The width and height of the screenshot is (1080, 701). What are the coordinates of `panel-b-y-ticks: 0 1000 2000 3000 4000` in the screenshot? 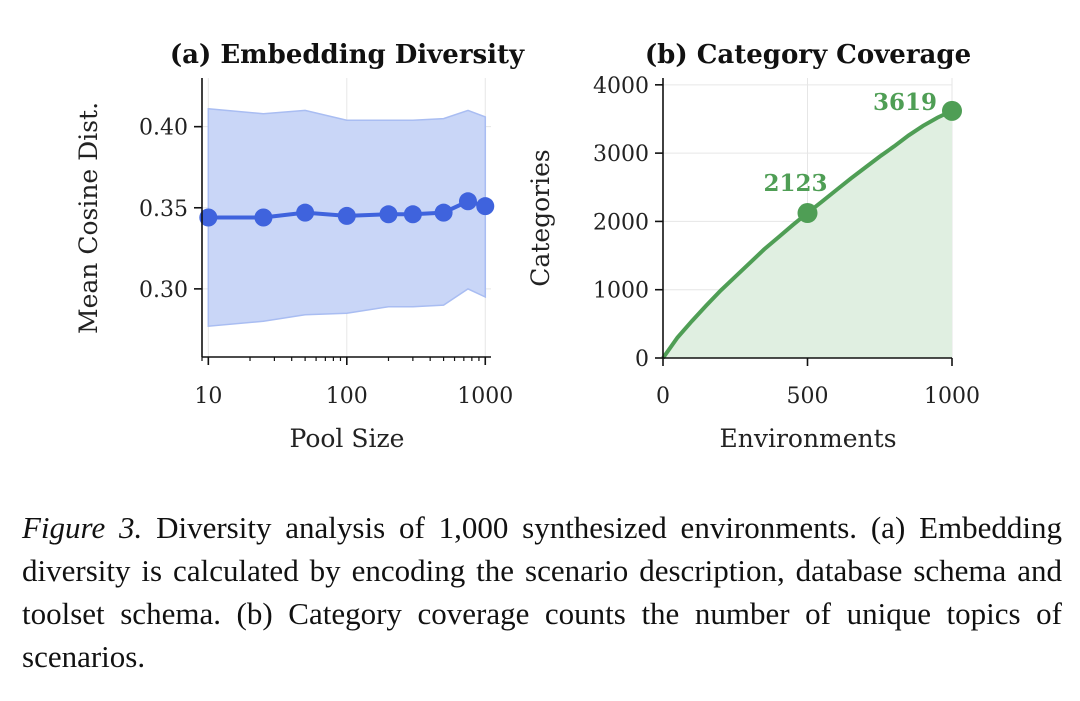 It's located at (628, 223).